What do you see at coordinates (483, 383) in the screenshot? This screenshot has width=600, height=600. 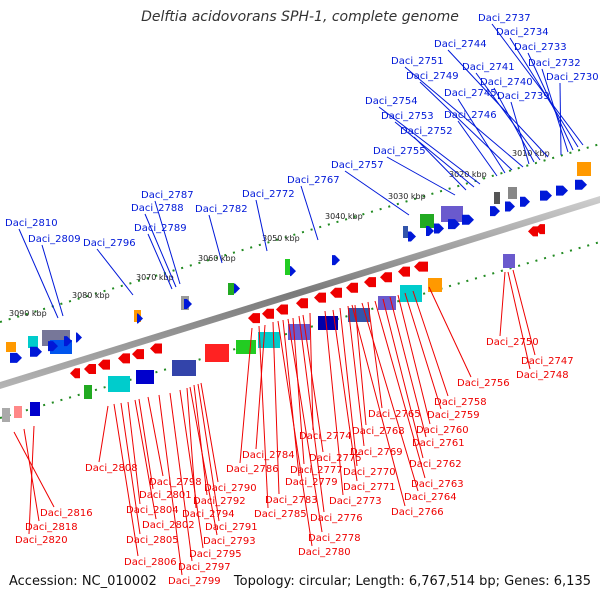 I see `gene-label: Daci_2756` at bounding box center [483, 383].